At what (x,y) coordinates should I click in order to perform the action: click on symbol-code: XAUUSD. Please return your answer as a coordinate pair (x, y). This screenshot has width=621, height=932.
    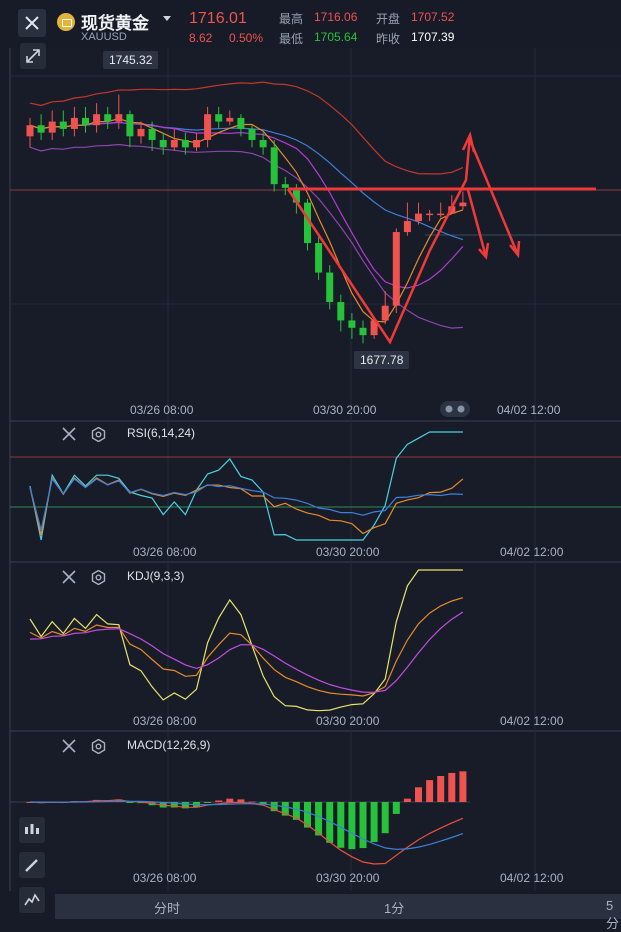
    Looking at the image, I should click on (104, 37).